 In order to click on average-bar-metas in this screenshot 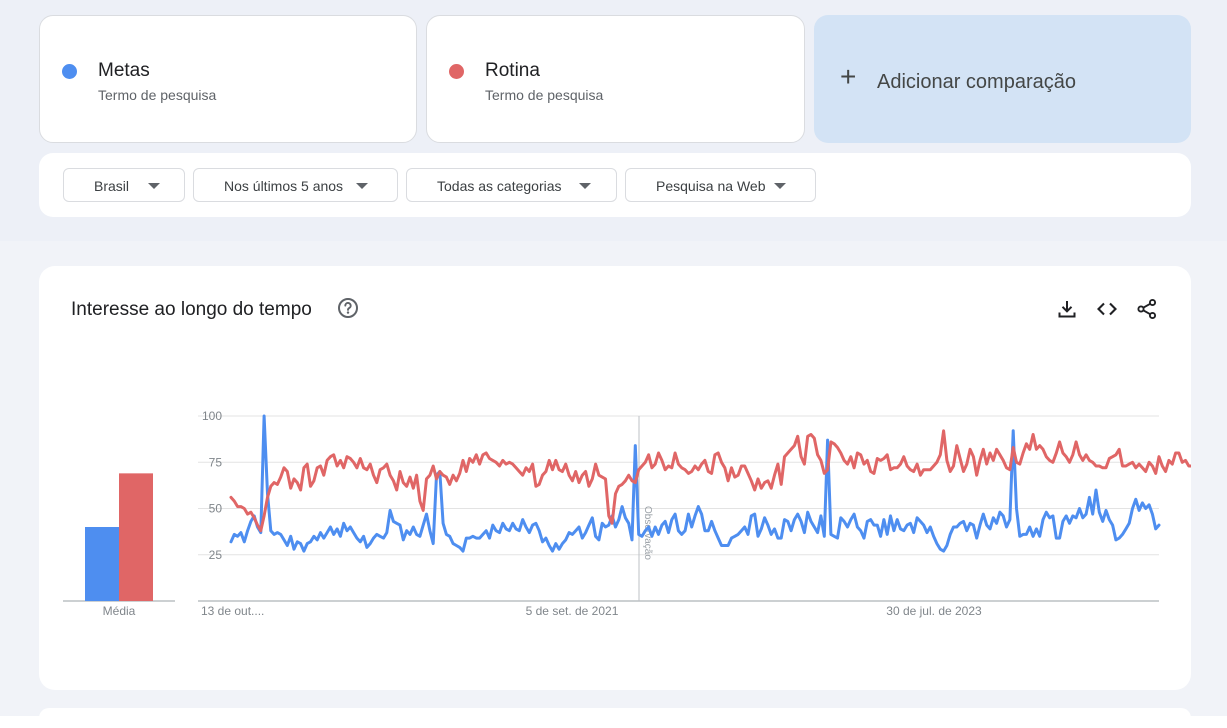, I will do `click(102, 564)`.